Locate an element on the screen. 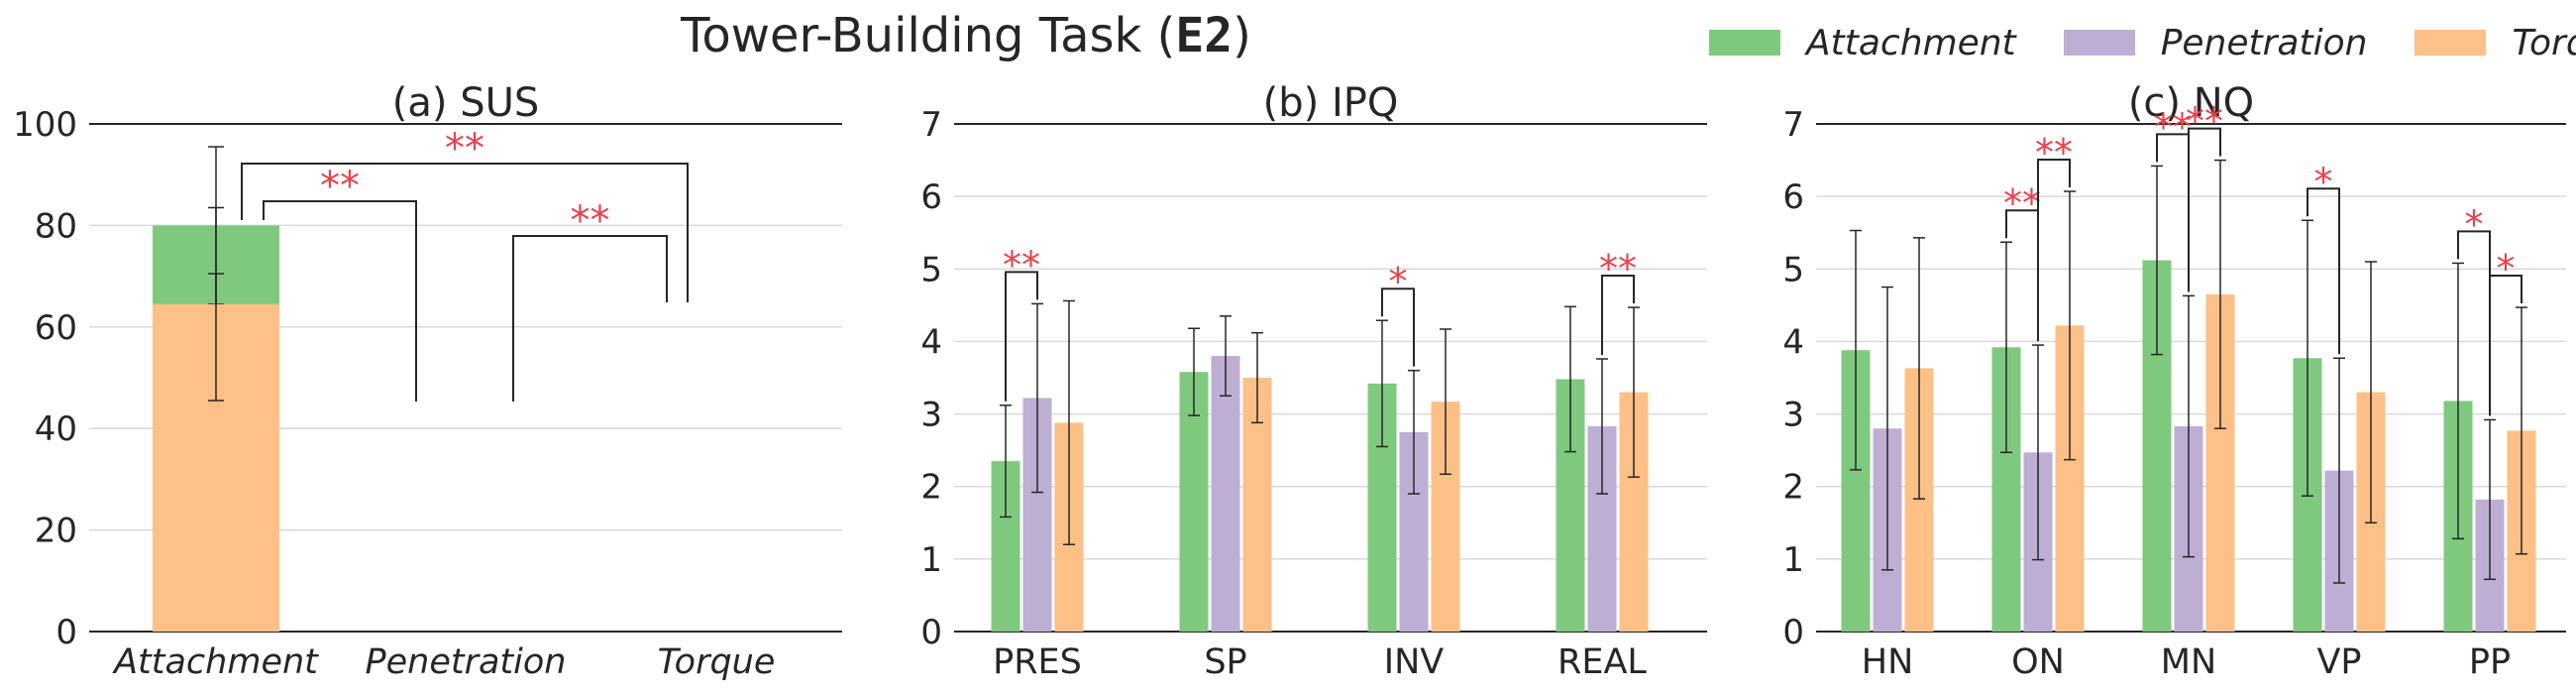 This screenshot has height=694, width=2576. sus-ytick-60: 60 is located at coordinates (56, 328).